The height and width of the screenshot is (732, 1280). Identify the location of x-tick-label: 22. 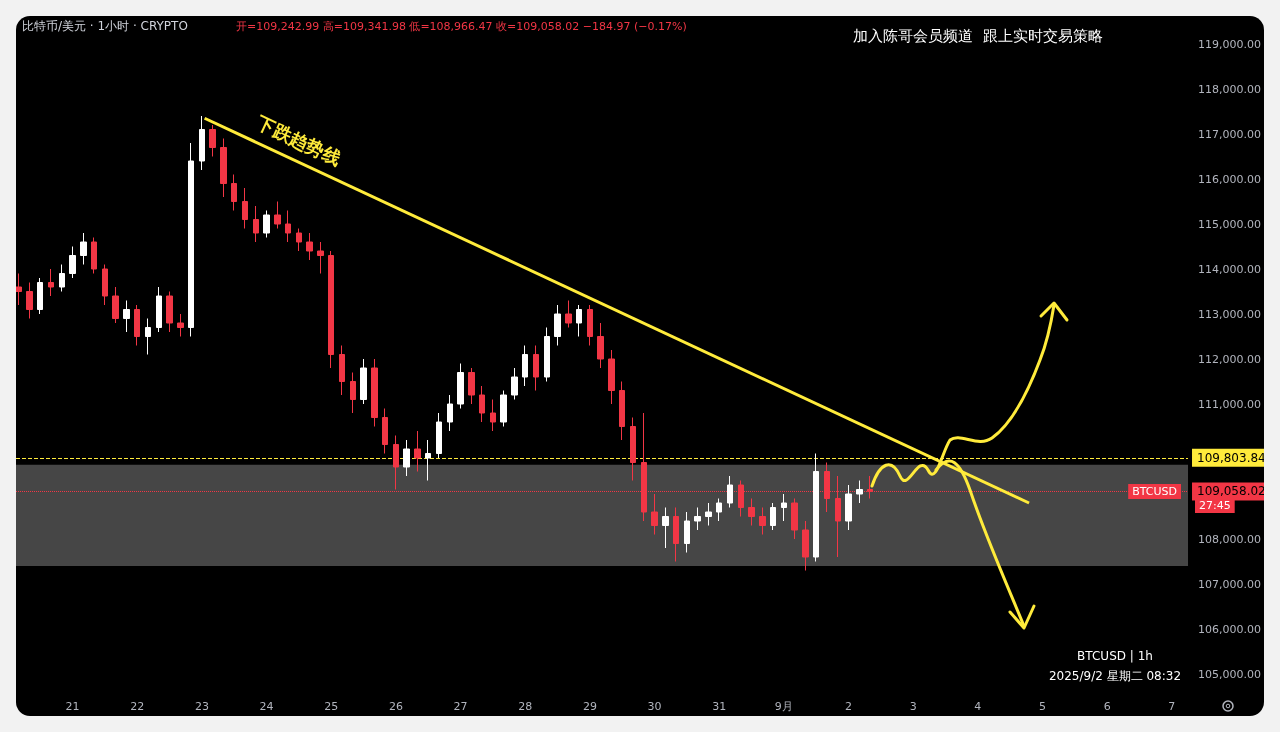
(137, 706).